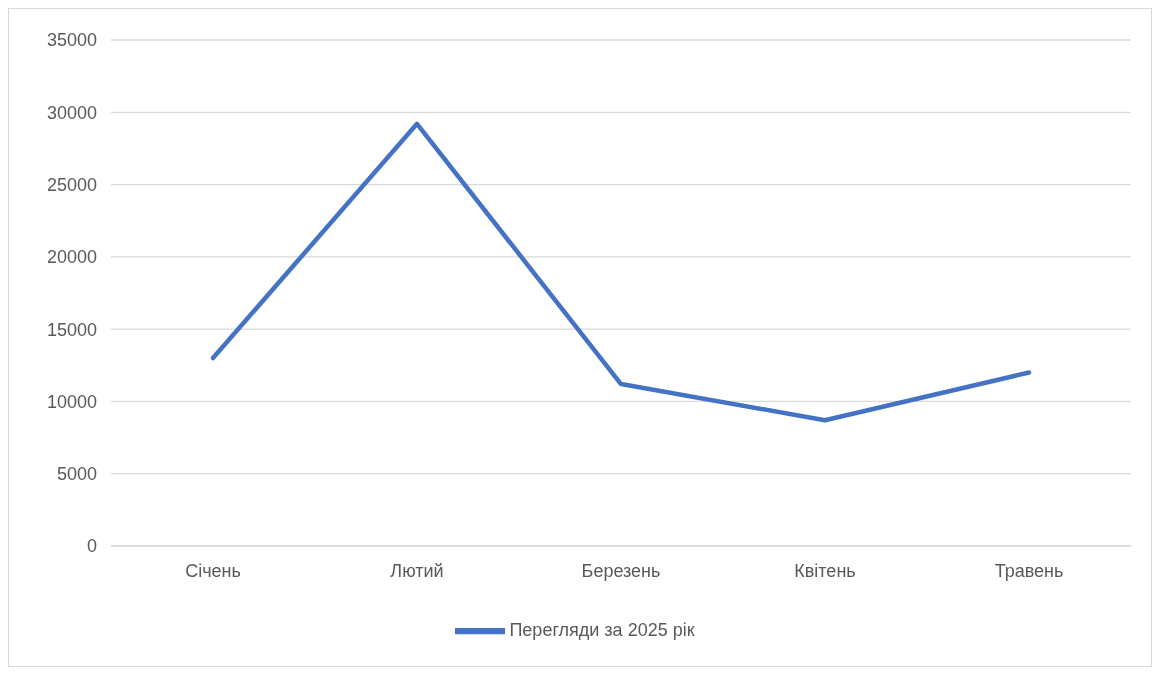 This screenshot has width=1160, height=675. I want to click on y-tick-label: 35000, so click(71, 40).